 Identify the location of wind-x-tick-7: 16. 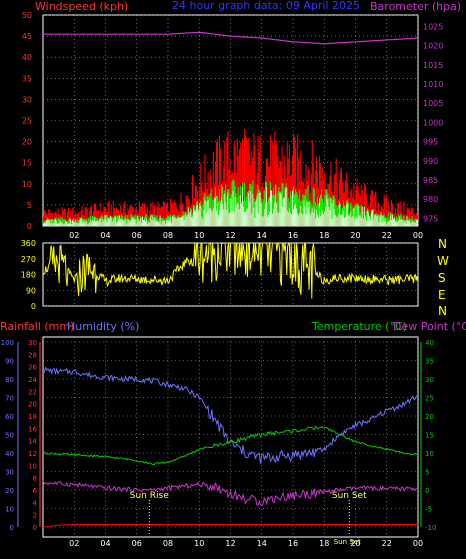
(293, 235).